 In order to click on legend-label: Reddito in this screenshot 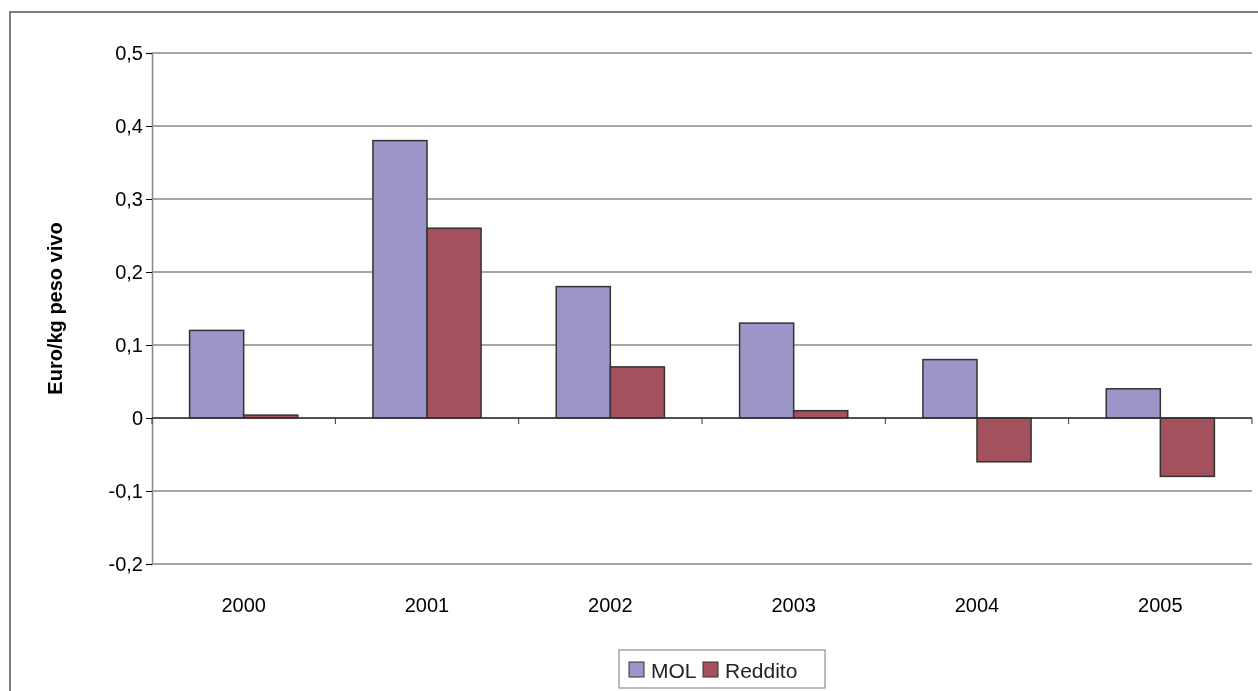, I will do `click(761, 670)`.